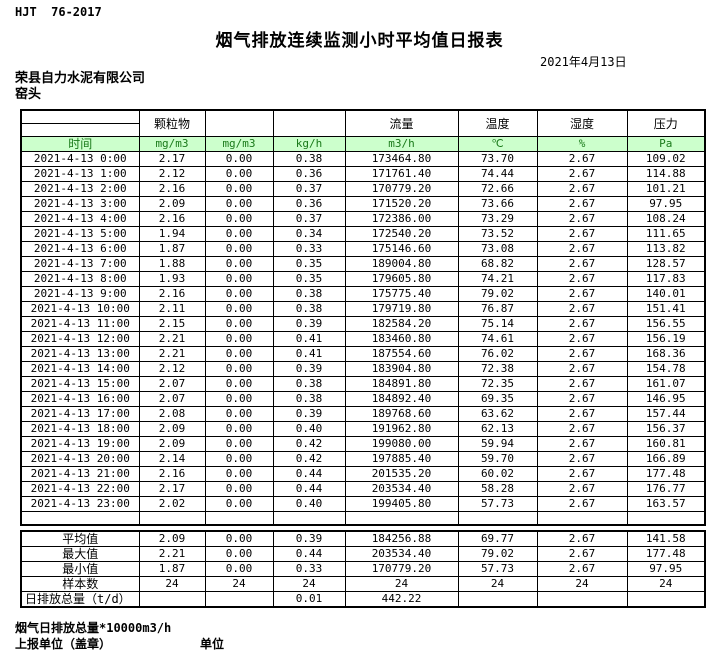 This screenshot has height=653, width=719. Describe the element at coordinates (172, 489) in the screenshot. I see `value-cell: 2.17` at that location.